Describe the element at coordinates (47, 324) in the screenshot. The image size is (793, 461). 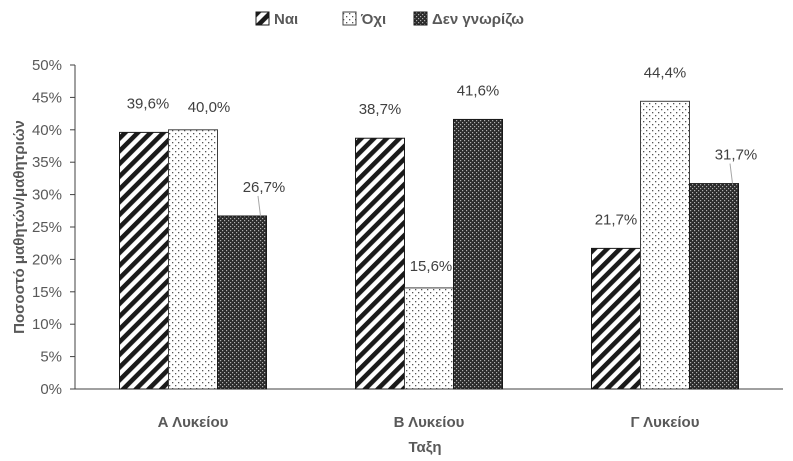
I see `y-tick-label: 10%` at that location.